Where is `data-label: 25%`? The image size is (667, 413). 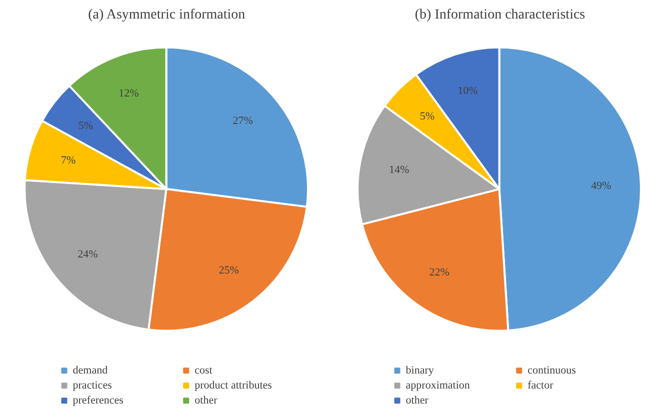 data-label: 25% is located at coordinates (228, 270).